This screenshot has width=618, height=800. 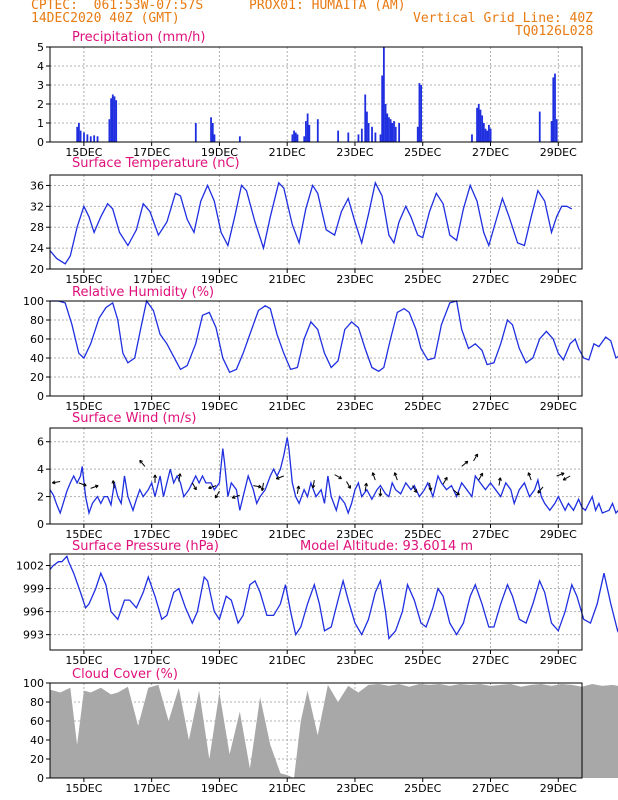 I want to click on cloud-cover-area, so click(x=334, y=731).